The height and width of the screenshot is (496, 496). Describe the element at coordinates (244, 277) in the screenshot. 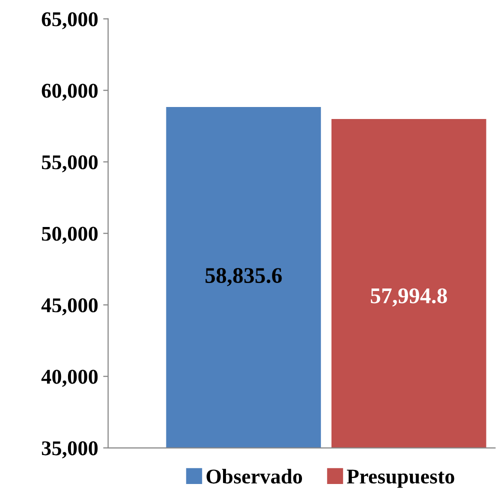

I see `data-label: 58,835.6` at that location.